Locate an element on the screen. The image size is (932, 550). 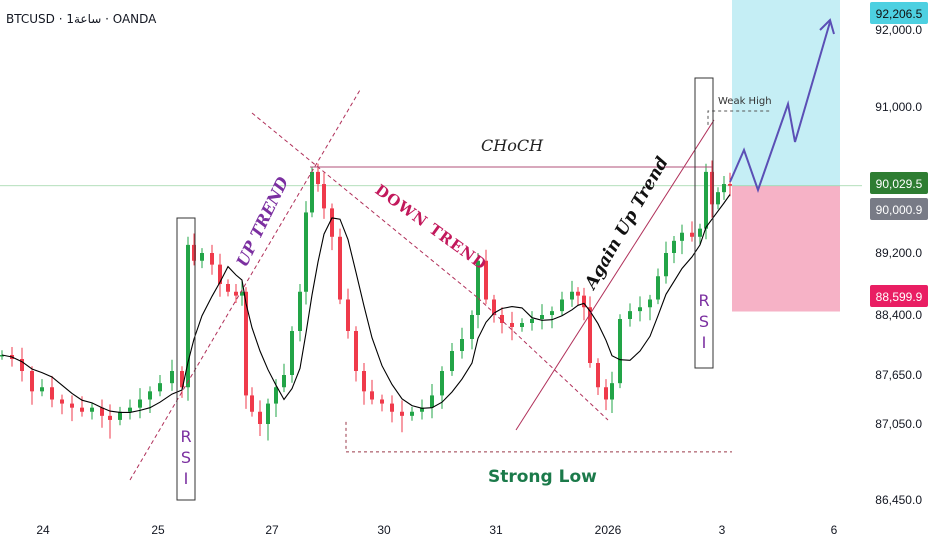
price-badge-red: 88,599.9 is located at coordinates (899, 296).